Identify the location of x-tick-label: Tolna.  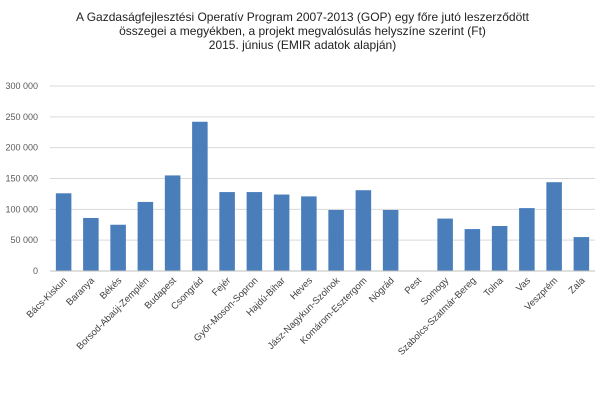
(494, 287).